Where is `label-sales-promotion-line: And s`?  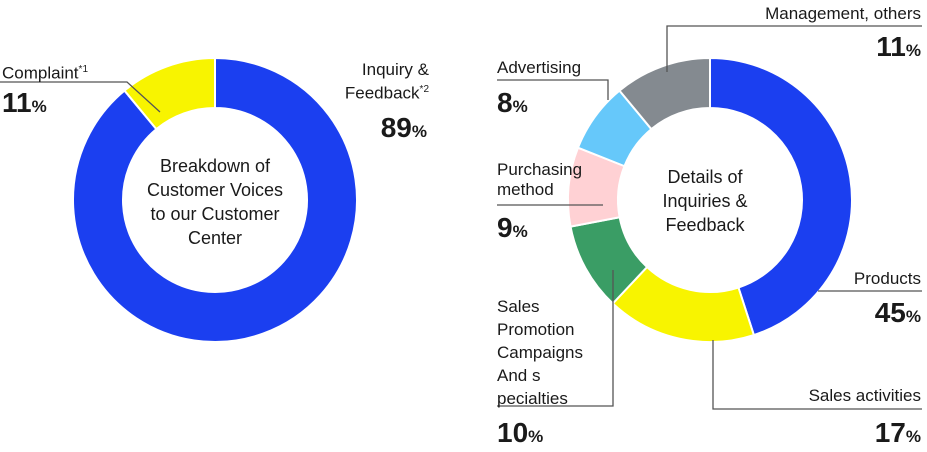 label-sales-promotion-line: And s is located at coordinates (519, 375).